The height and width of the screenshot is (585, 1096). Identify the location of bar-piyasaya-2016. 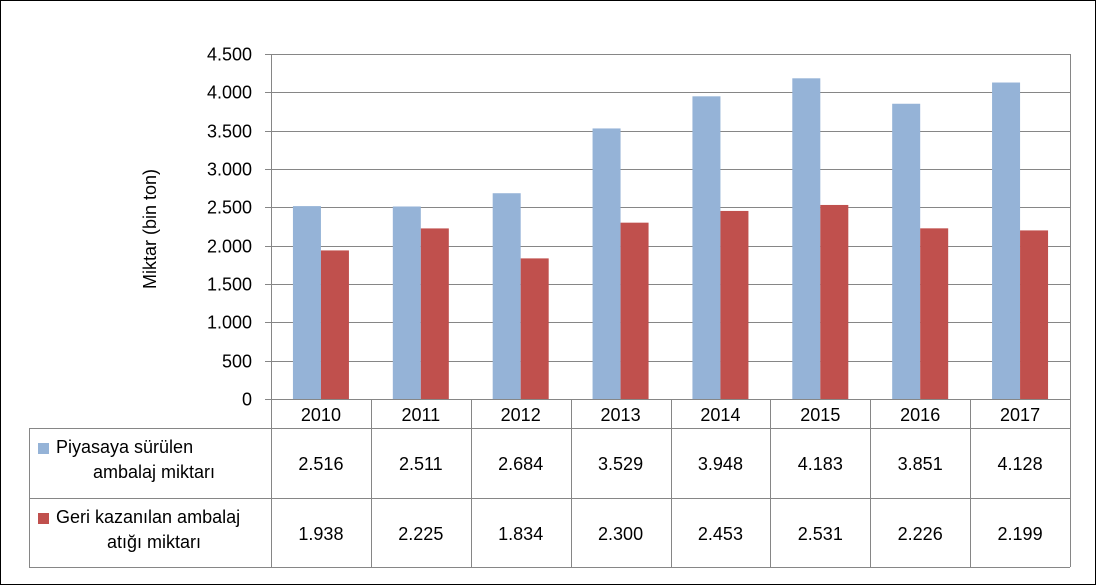
(906, 251).